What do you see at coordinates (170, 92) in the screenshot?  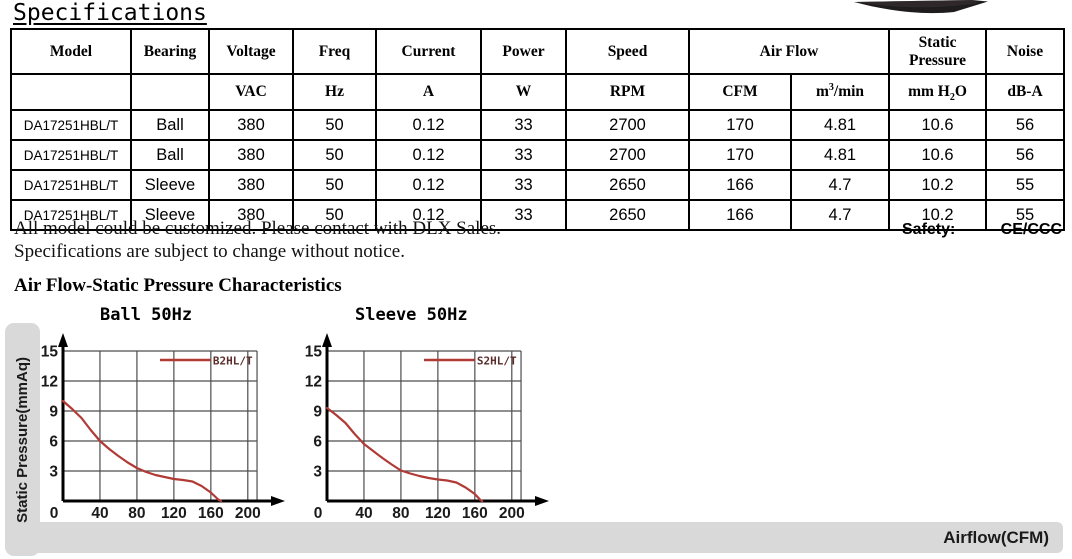 I see `unit-cell-empty-bearing` at bounding box center [170, 92].